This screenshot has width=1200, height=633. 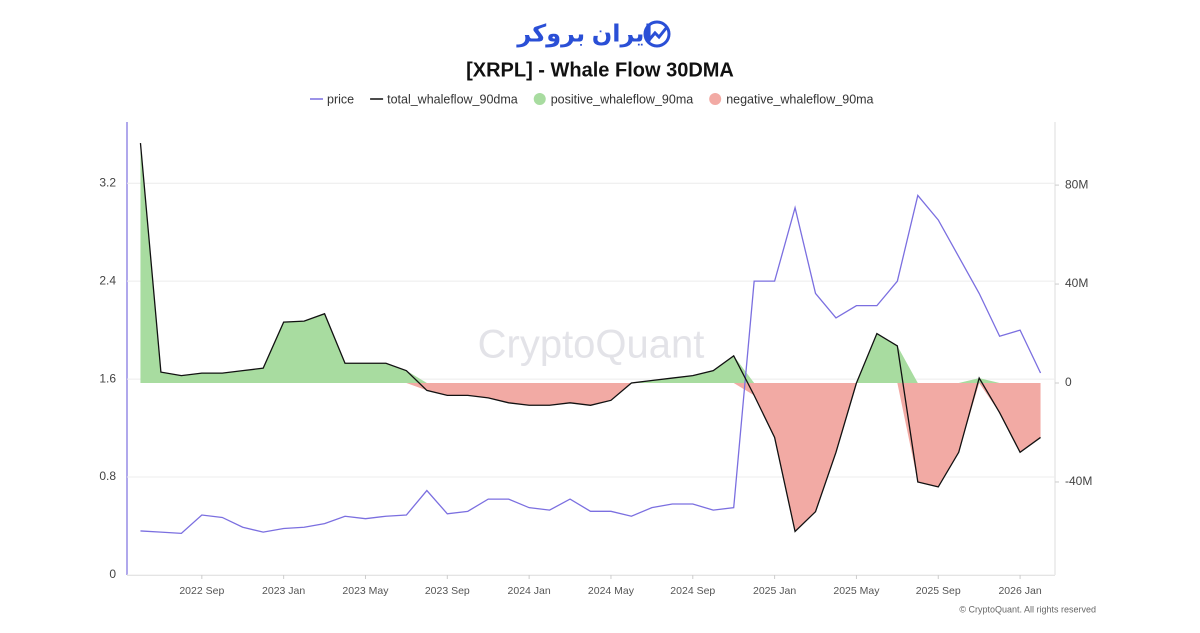 What do you see at coordinates (622, 99) in the screenshot?
I see `legend-label: positive_whaleflow_90ma` at bounding box center [622, 99].